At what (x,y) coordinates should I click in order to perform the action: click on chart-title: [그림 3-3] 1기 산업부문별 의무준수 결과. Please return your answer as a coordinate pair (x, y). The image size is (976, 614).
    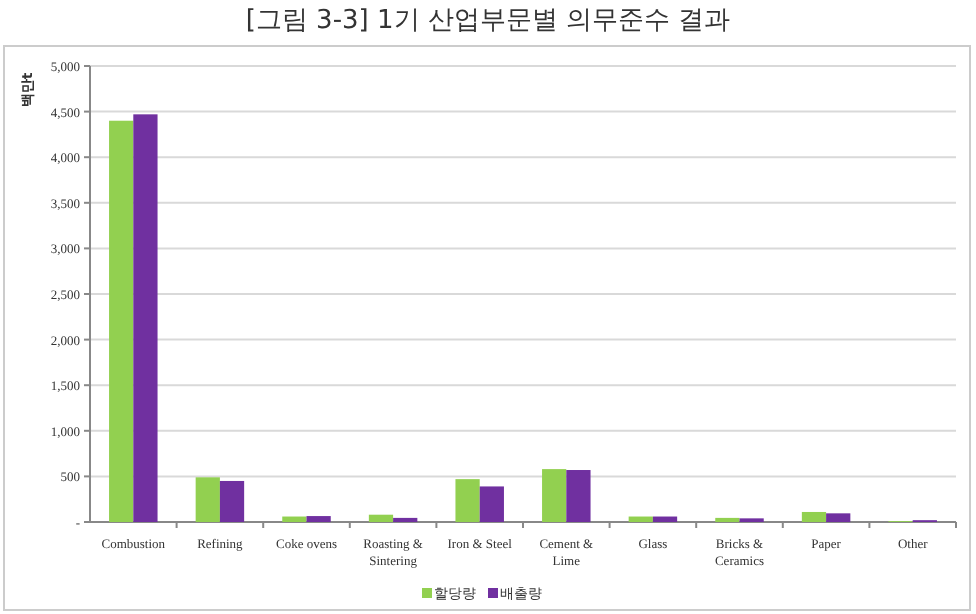
    Looking at the image, I should click on (488, 21).